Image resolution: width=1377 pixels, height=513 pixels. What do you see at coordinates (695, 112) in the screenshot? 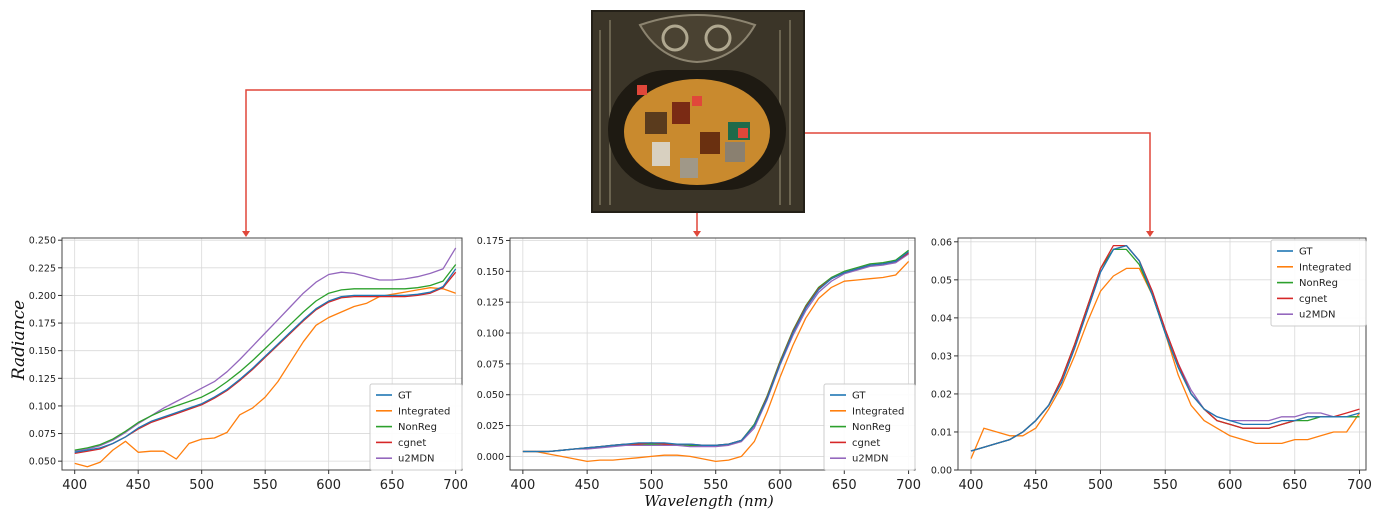
I see `scene-frame-lines` at bounding box center [695, 112].